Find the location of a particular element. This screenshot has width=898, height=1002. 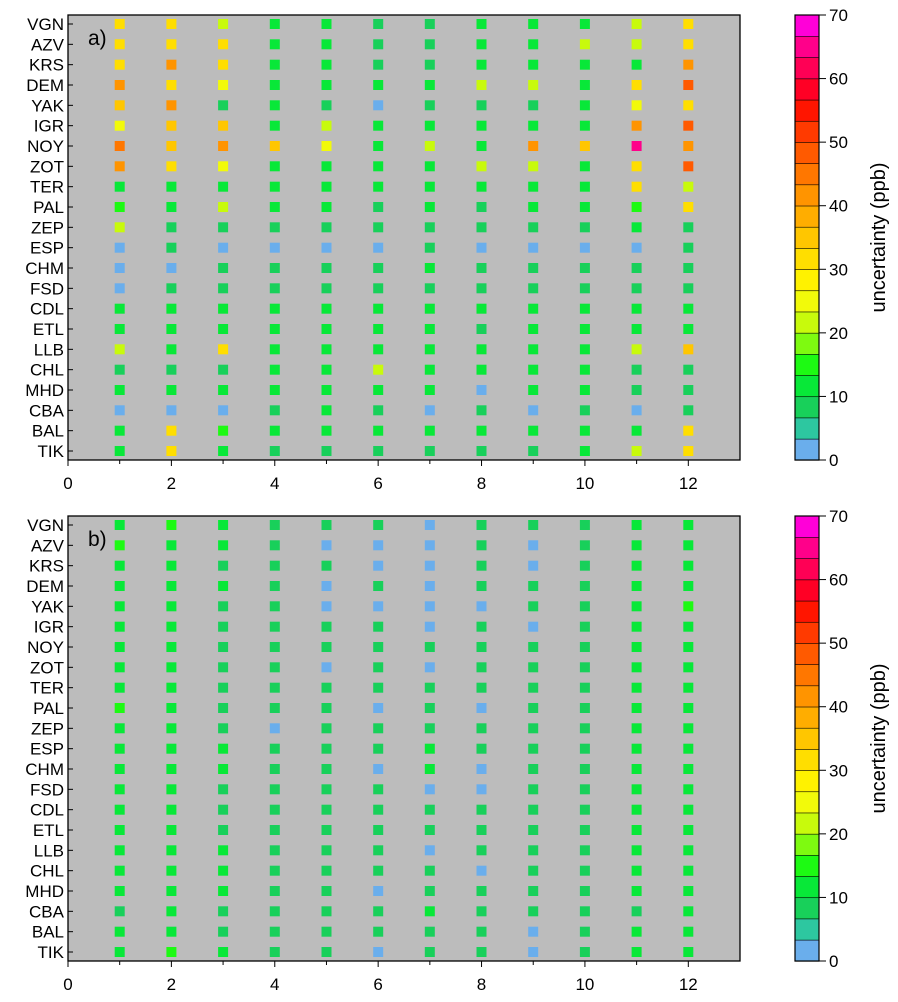

y-tick-label: FSD is located at coordinates (47, 288).